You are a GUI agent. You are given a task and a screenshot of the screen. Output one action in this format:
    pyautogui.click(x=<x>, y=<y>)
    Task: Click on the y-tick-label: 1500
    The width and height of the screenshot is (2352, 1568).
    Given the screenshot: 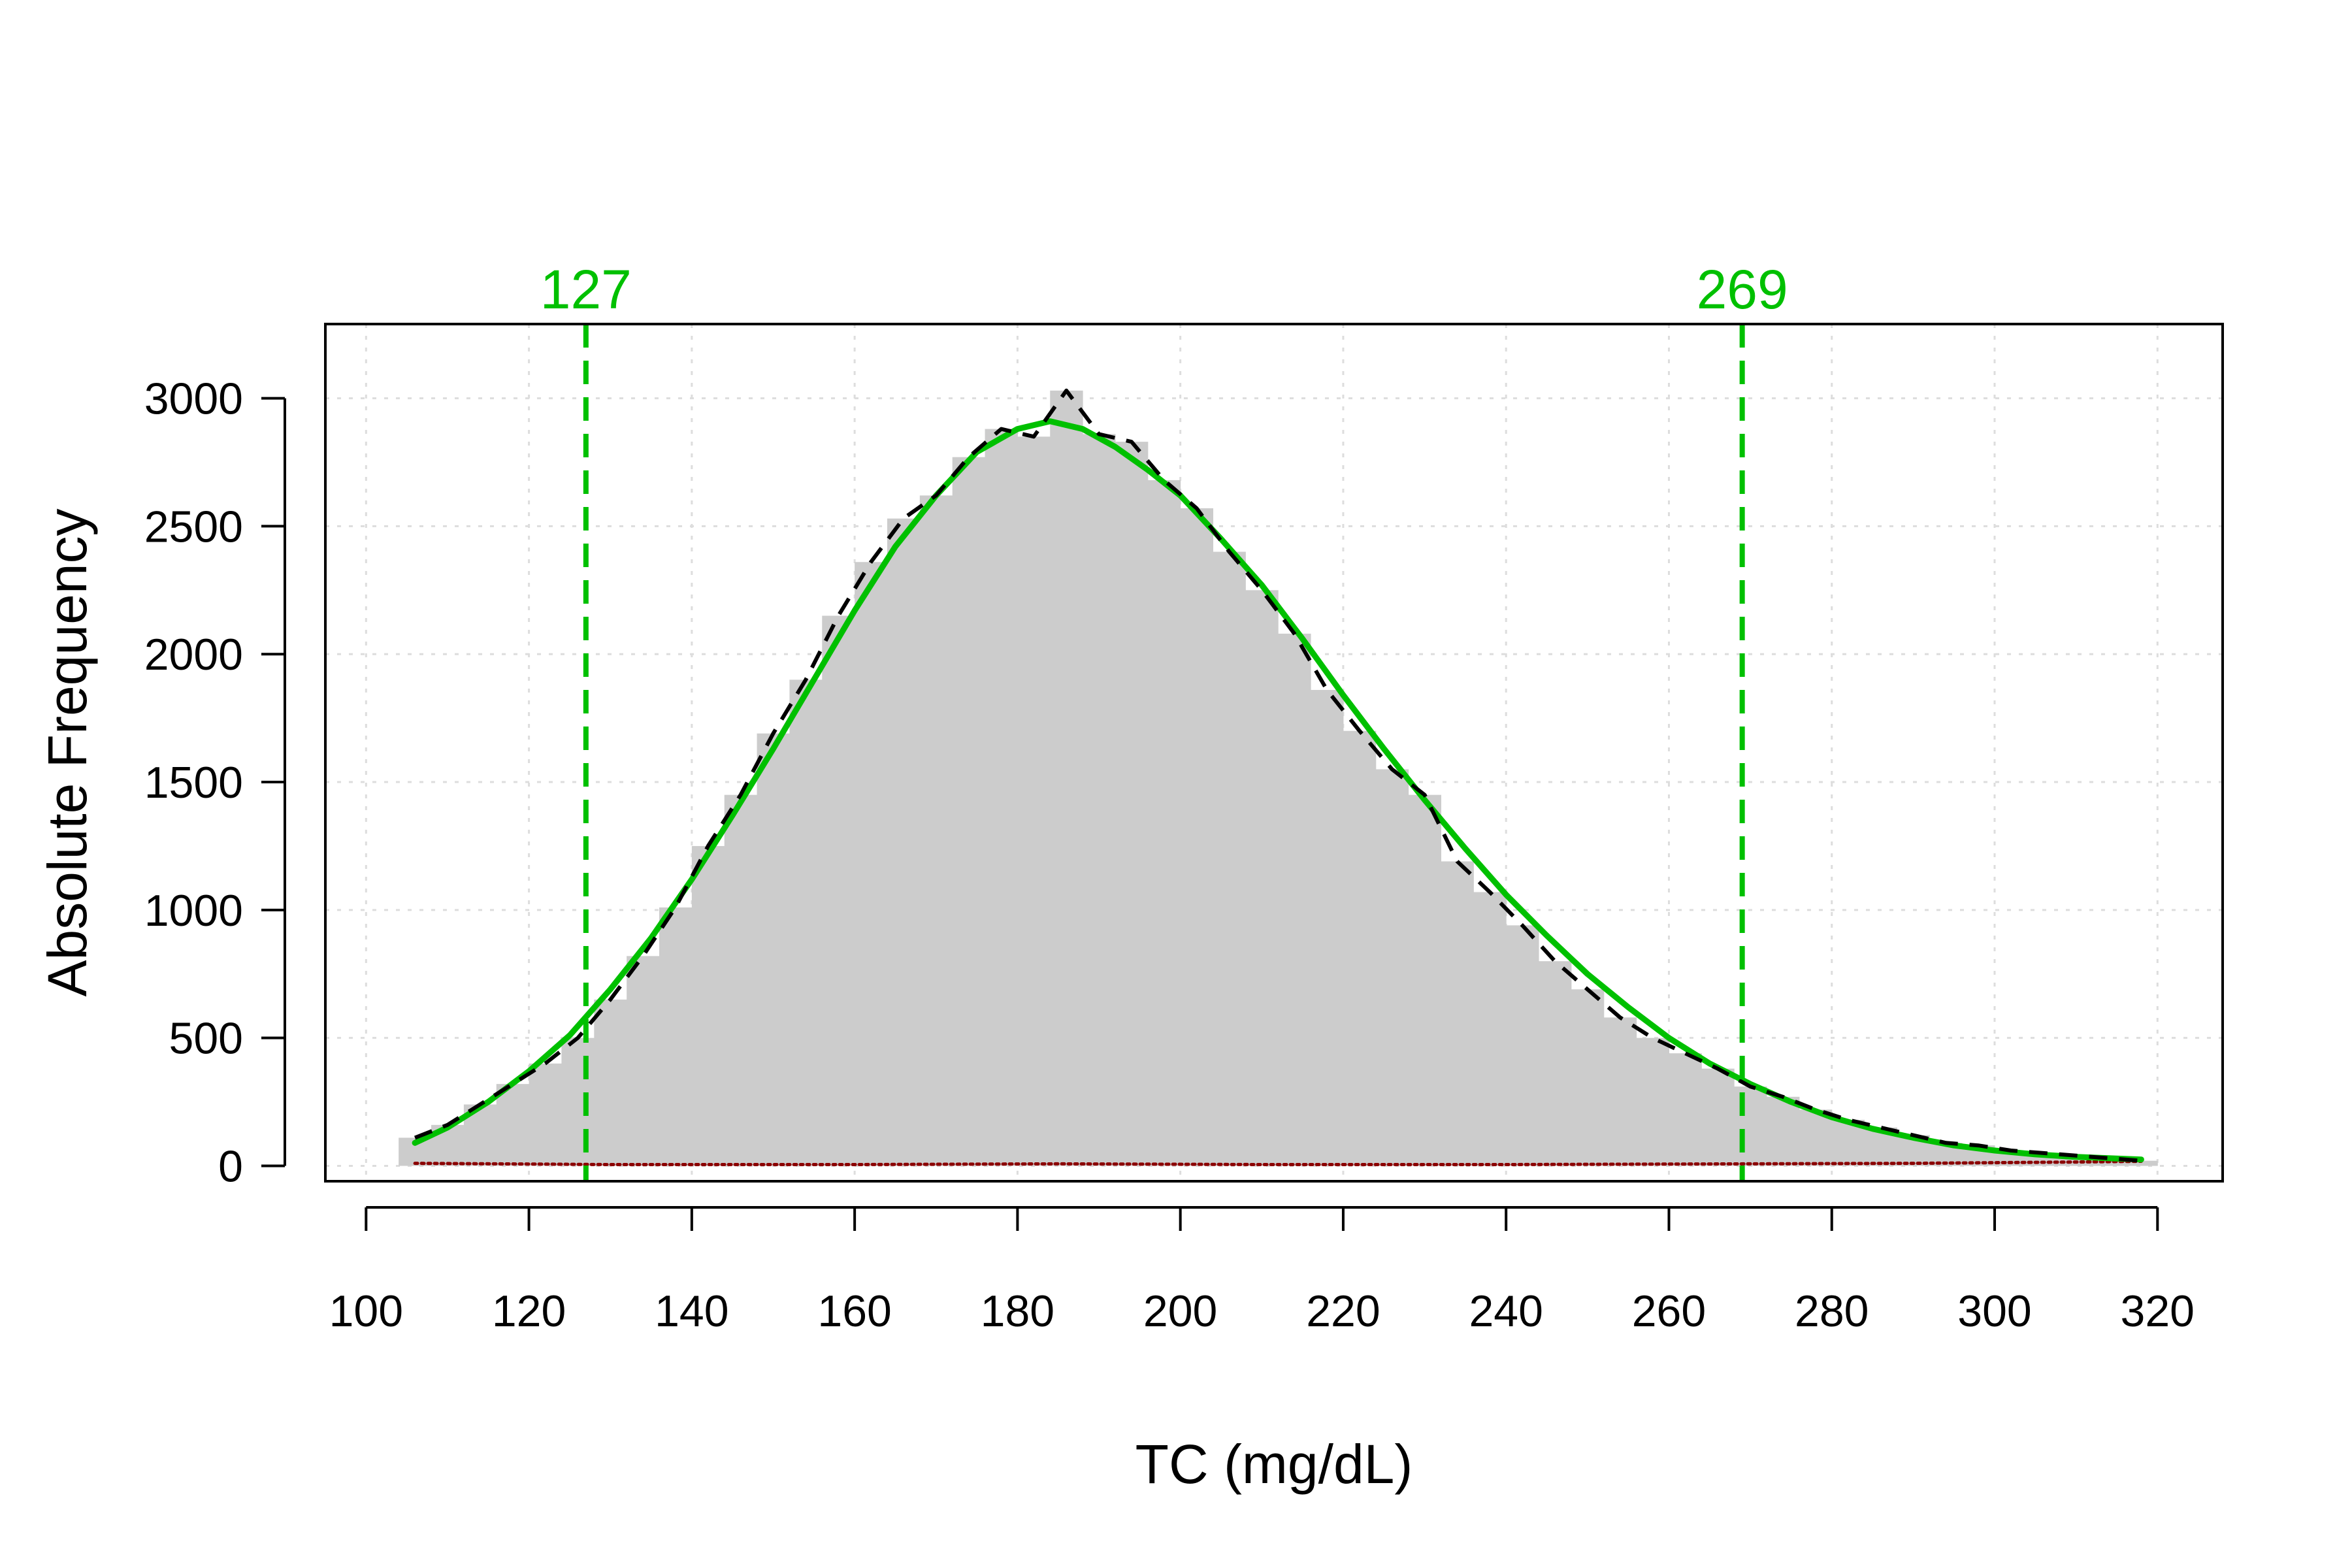 What is the action you would take?
    pyautogui.click(x=193, y=783)
    